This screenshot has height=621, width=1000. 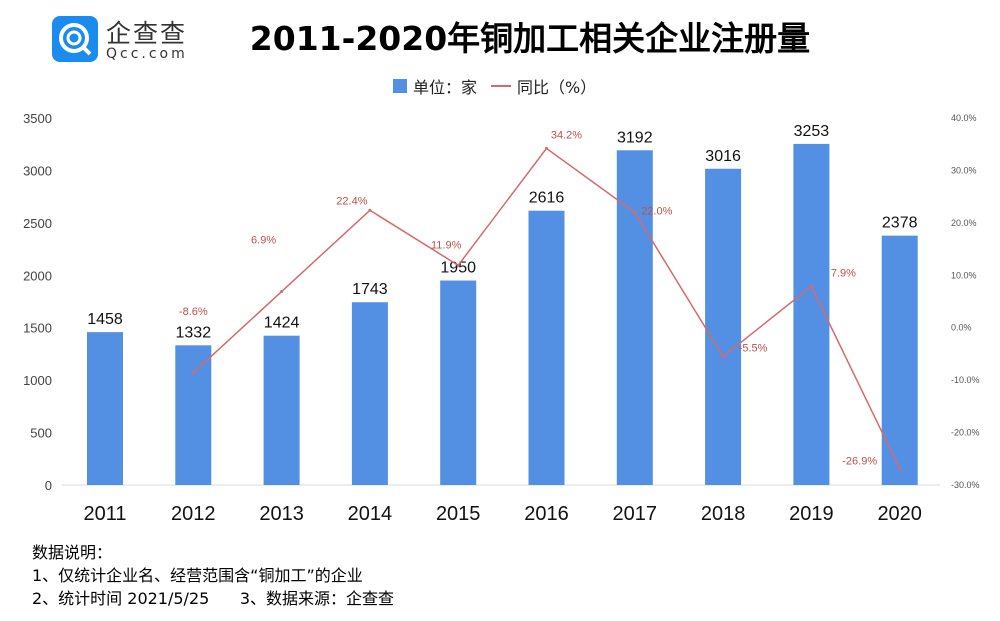 What do you see at coordinates (75, 39) in the screenshot?
I see `qcc-logo-icon` at bounding box center [75, 39].